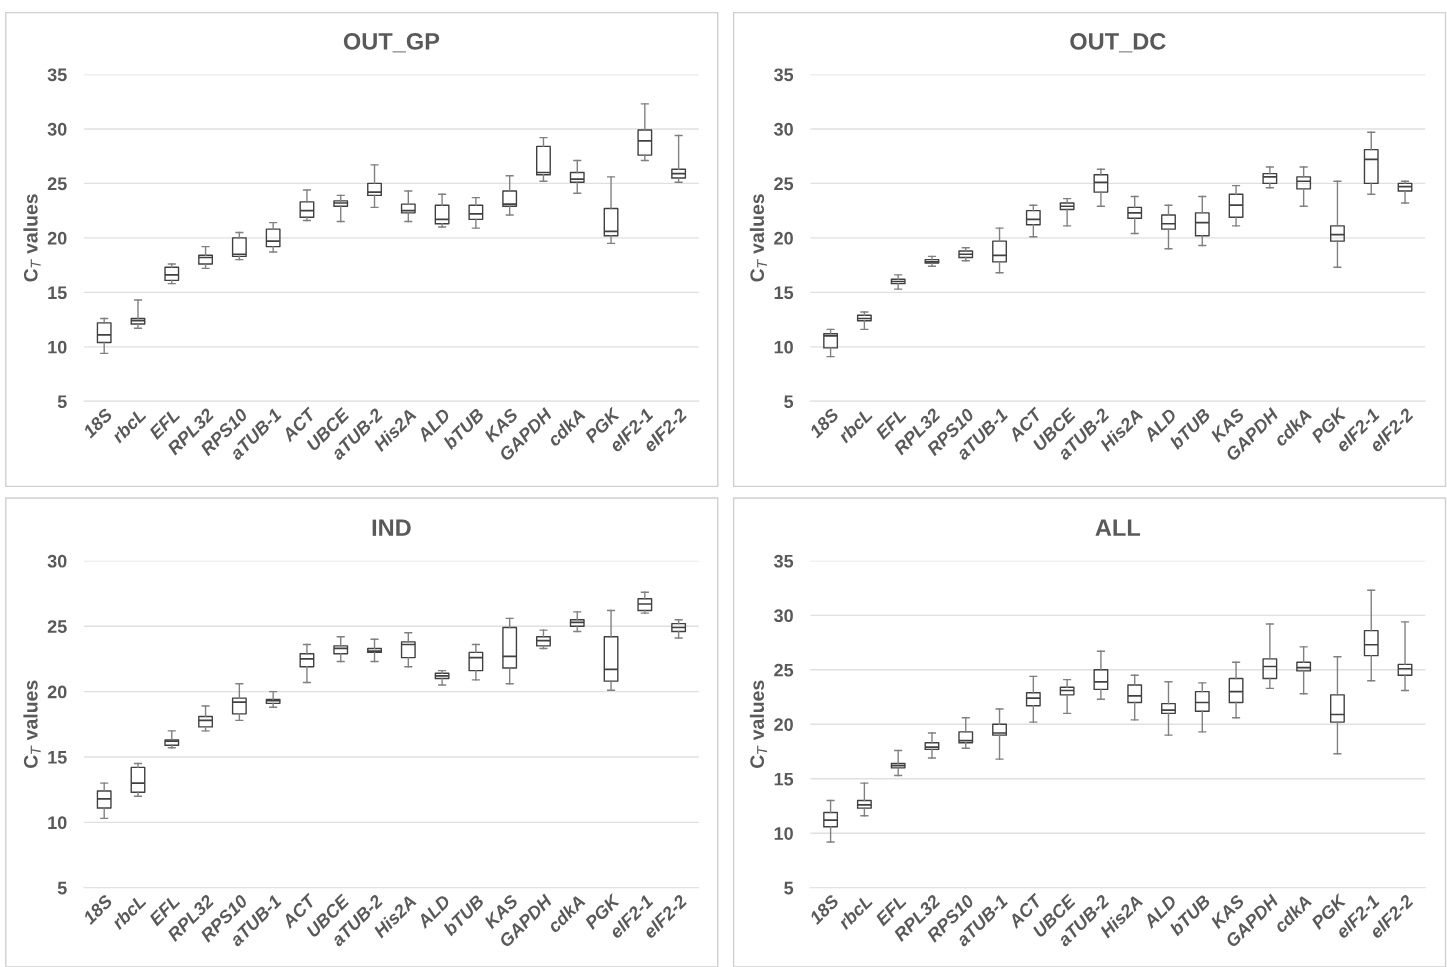 Image resolution: width=1447 pixels, height=967 pixels. Describe the element at coordinates (391, 527) in the screenshot. I see `chart-title: IND` at that location.